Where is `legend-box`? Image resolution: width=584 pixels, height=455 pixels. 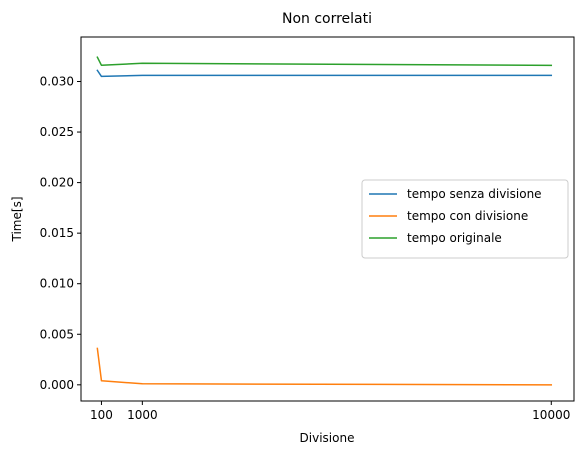 legend-box is located at coordinates (465, 219).